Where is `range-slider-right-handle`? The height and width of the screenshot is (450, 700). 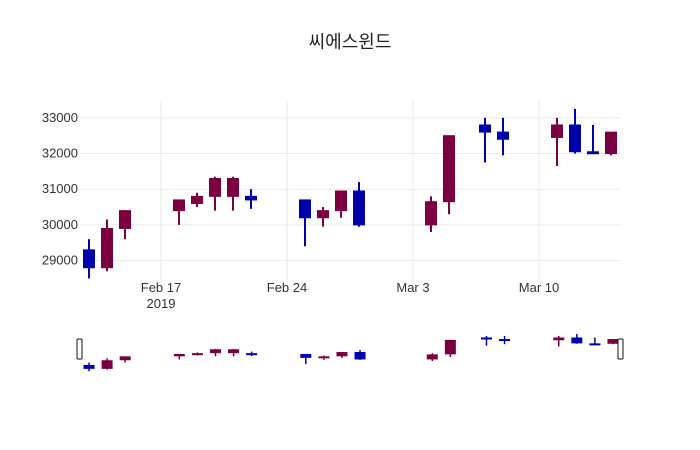
range-slider-right-handle is located at coordinates (620, 349).